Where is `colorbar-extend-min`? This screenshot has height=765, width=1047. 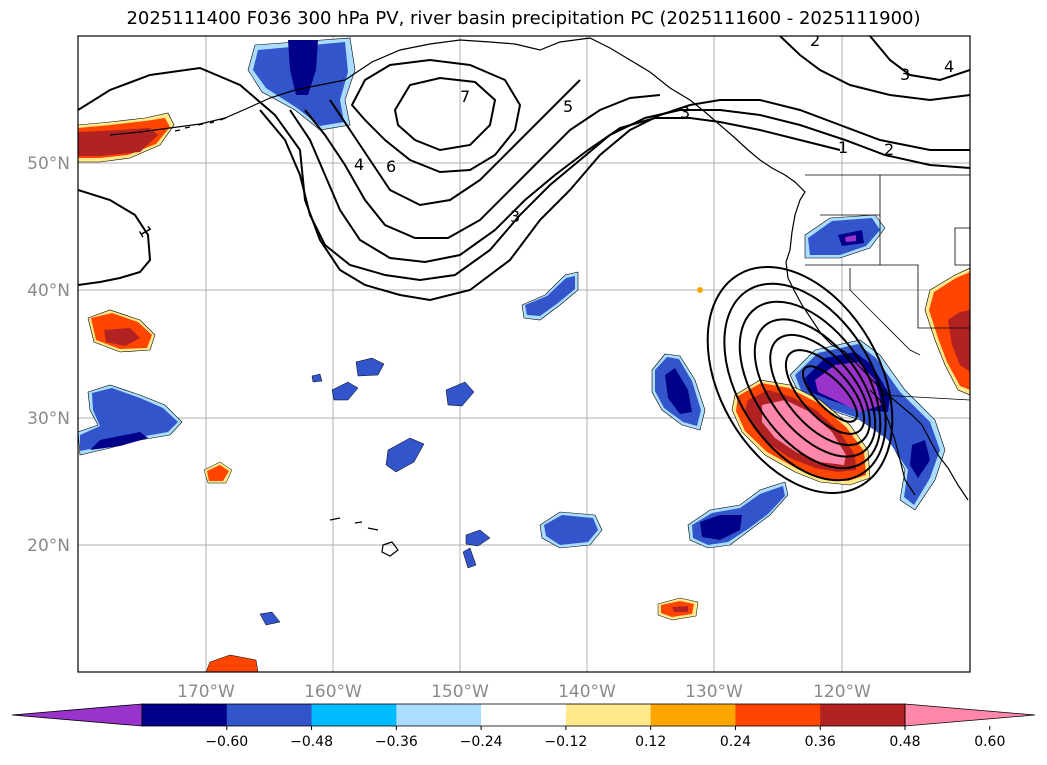 colorbar-extend-min is located at coordinates (77, 715).